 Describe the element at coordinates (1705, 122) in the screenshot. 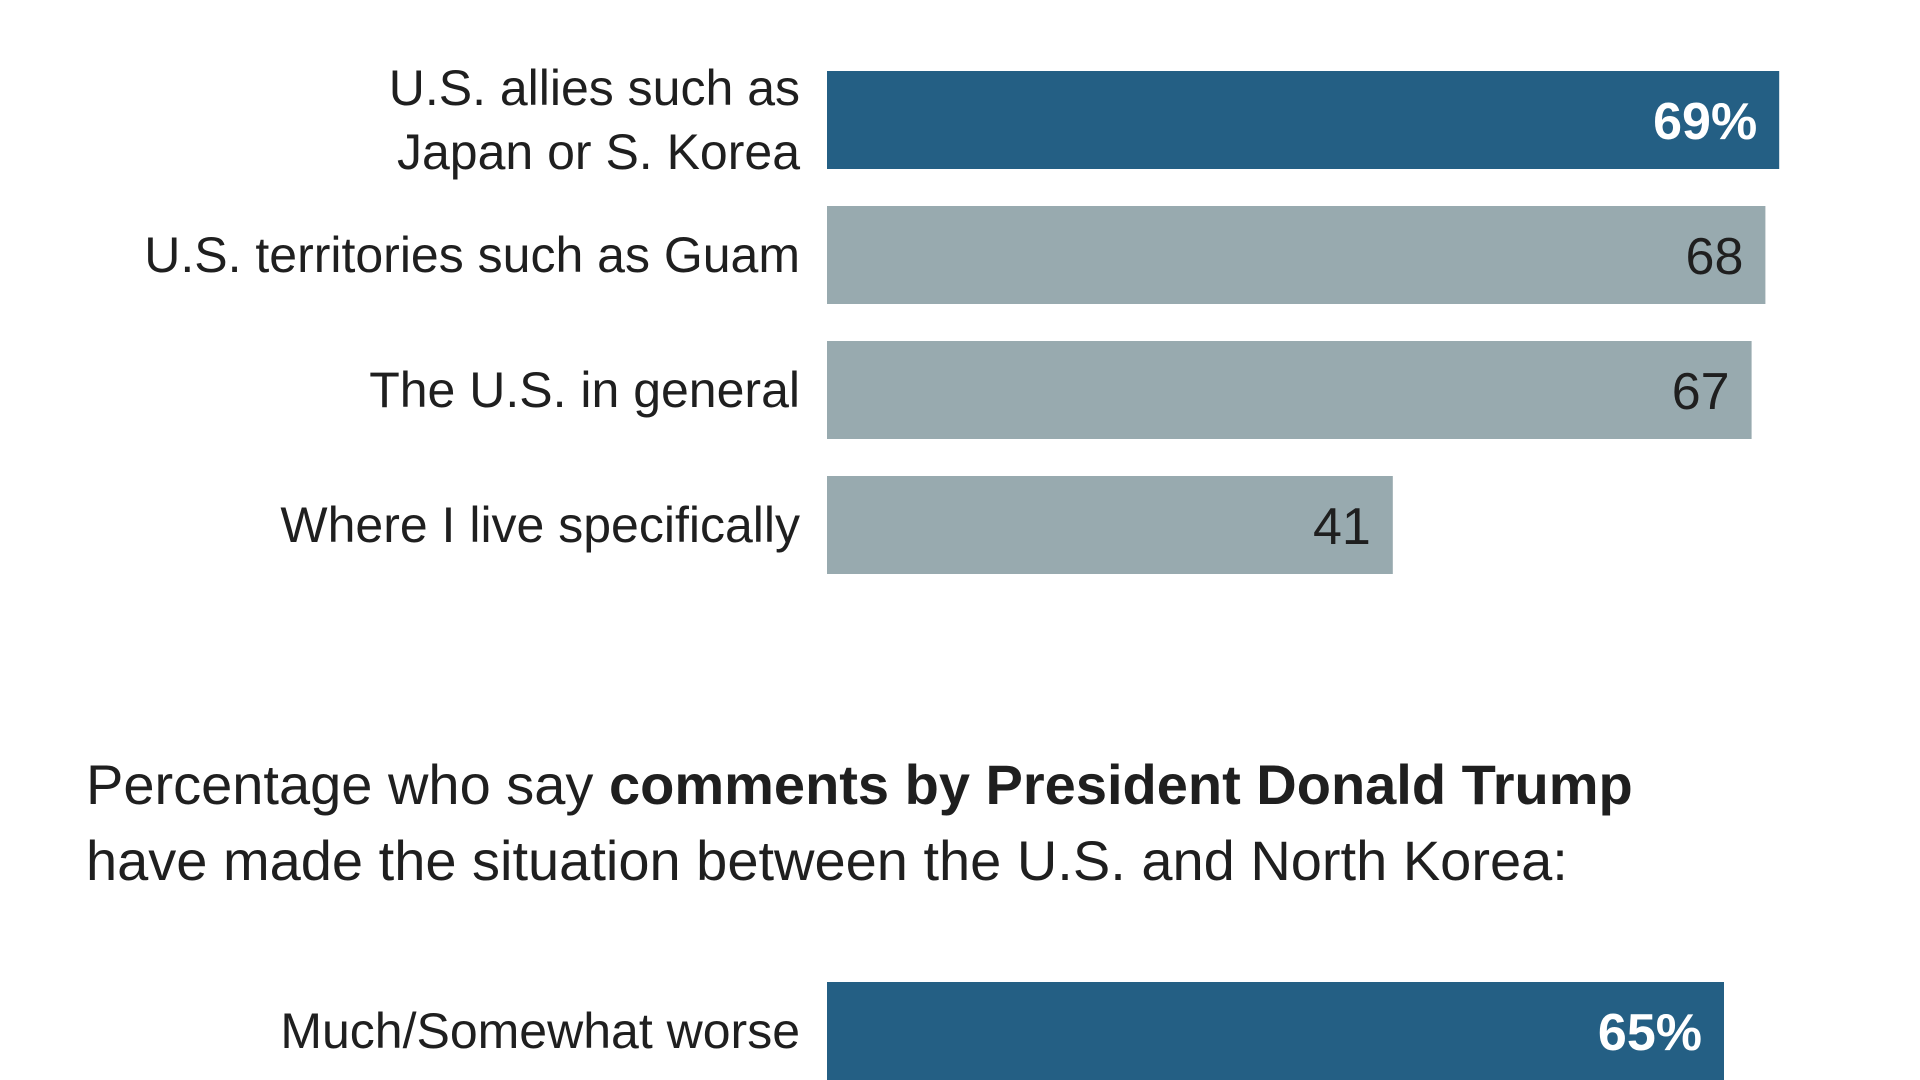

I see `targets-value-label-1: 69%` at that location.